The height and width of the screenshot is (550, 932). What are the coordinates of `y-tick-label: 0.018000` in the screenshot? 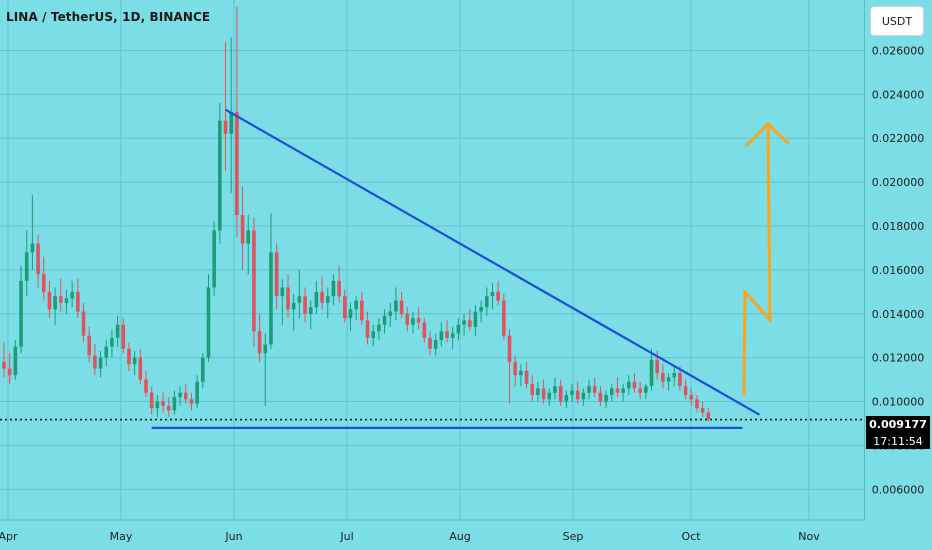 It's located at (898, 226).